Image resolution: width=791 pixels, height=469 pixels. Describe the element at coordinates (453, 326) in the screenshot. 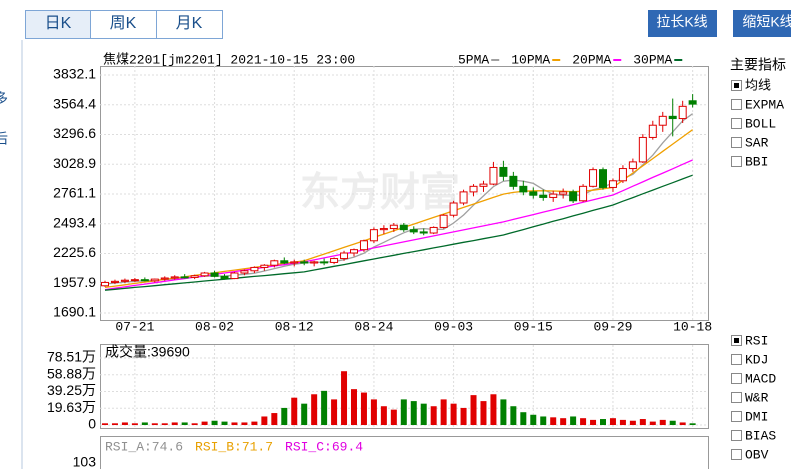

I see `x-tick-label: 09-03` at that location.